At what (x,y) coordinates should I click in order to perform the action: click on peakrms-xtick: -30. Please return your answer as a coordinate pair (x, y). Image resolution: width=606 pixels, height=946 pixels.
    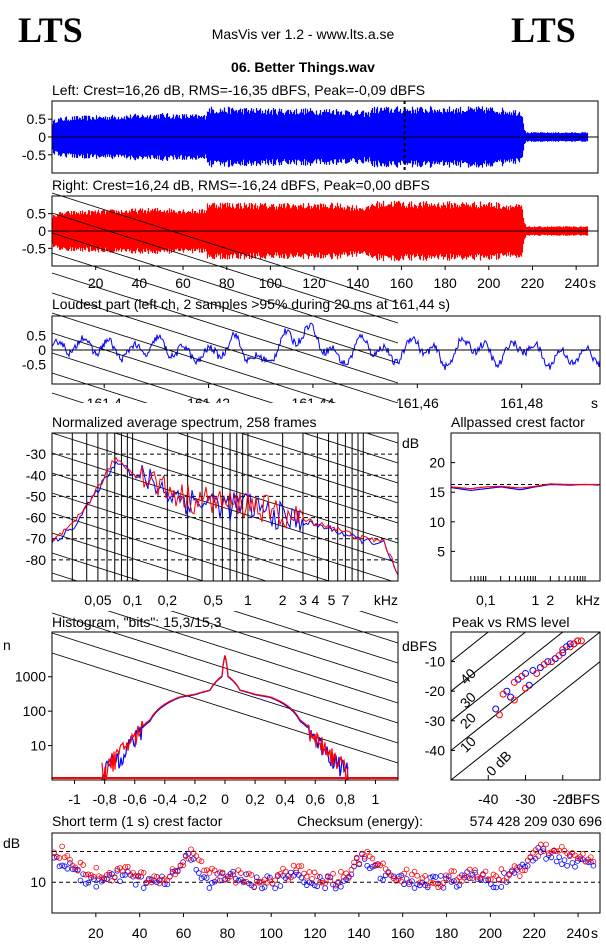
    Looking at the image, I should click on (525, 799).